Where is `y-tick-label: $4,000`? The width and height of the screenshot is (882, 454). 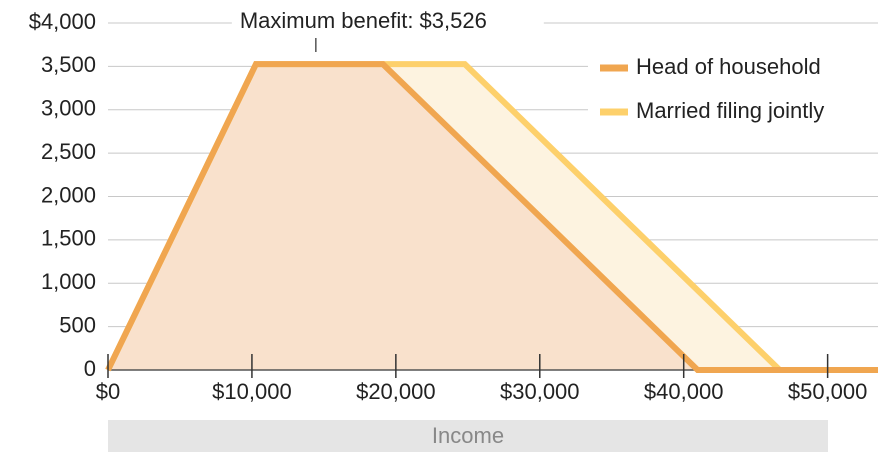
y-tick-label: $4,000 is located at coordinates (62, 21).